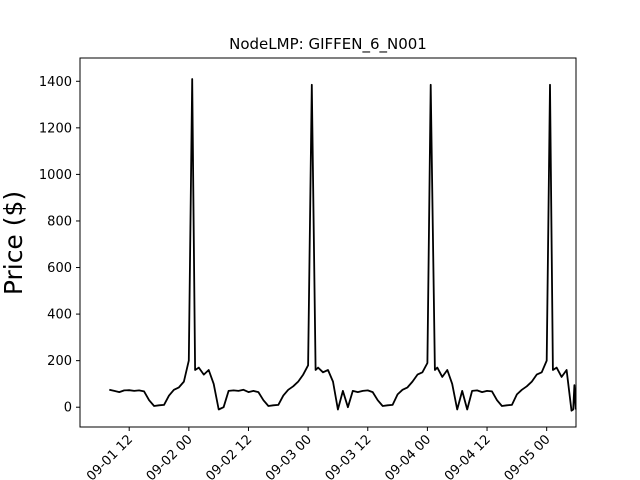  I want to click on y-tick-label: 200, so click(59, 361).